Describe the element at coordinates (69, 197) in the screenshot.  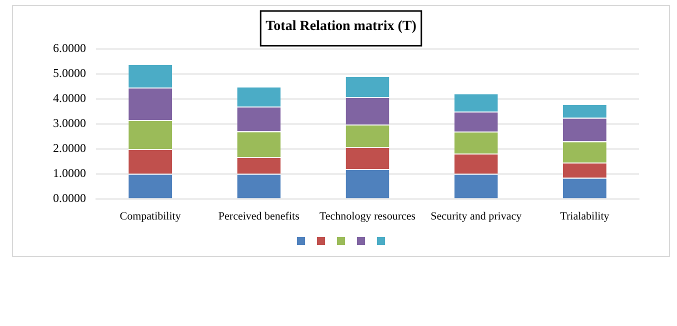
I see `y-tick-label: 0.0000` at that location.